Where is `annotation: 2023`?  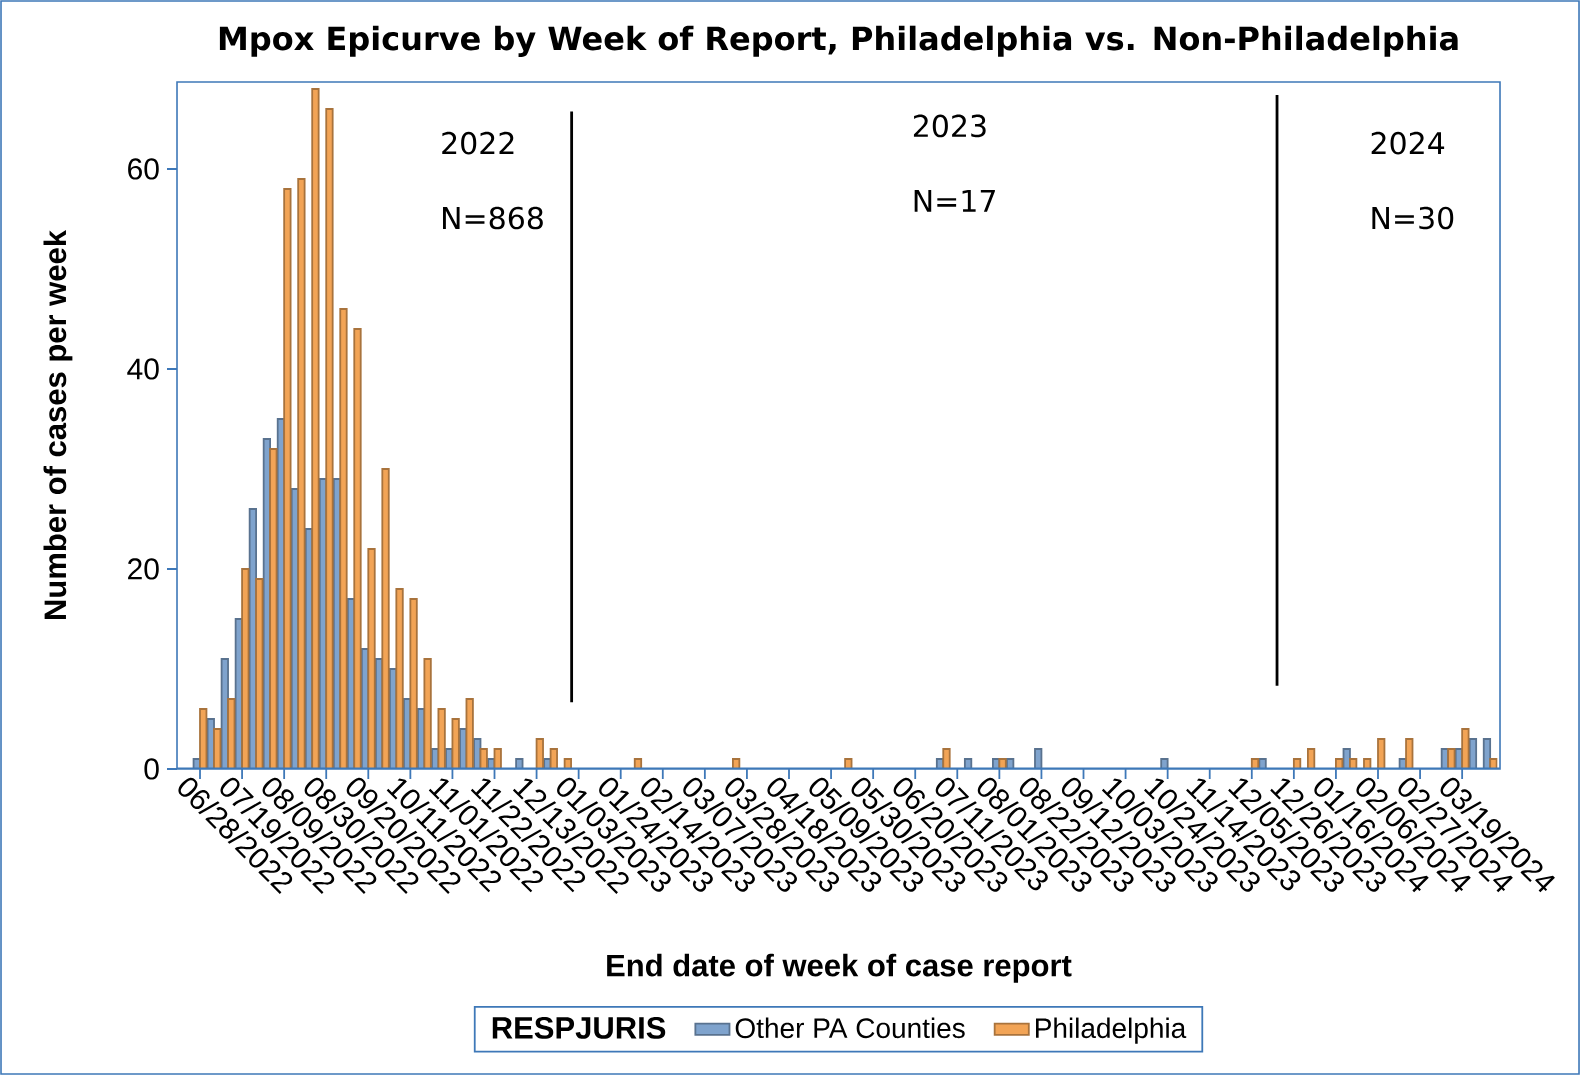
annotation: 2023 is located at coordinates (949, 126).